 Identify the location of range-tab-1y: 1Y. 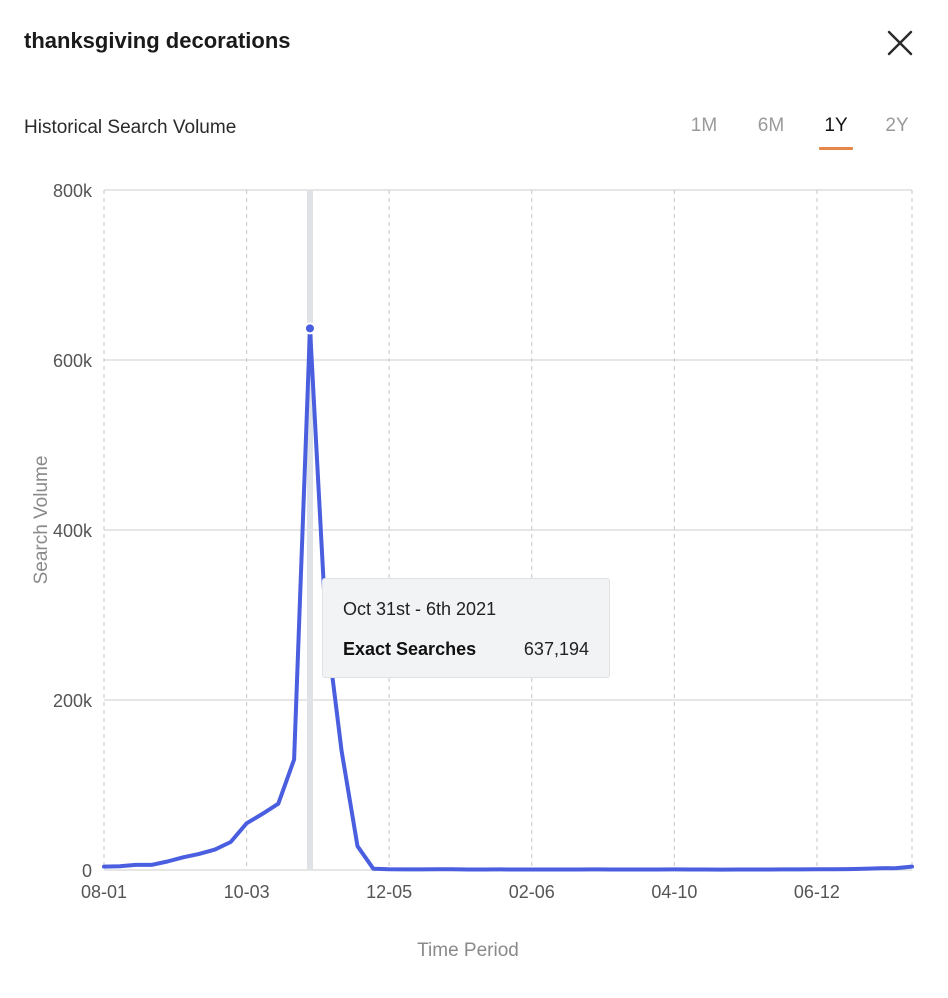
(836, 132).